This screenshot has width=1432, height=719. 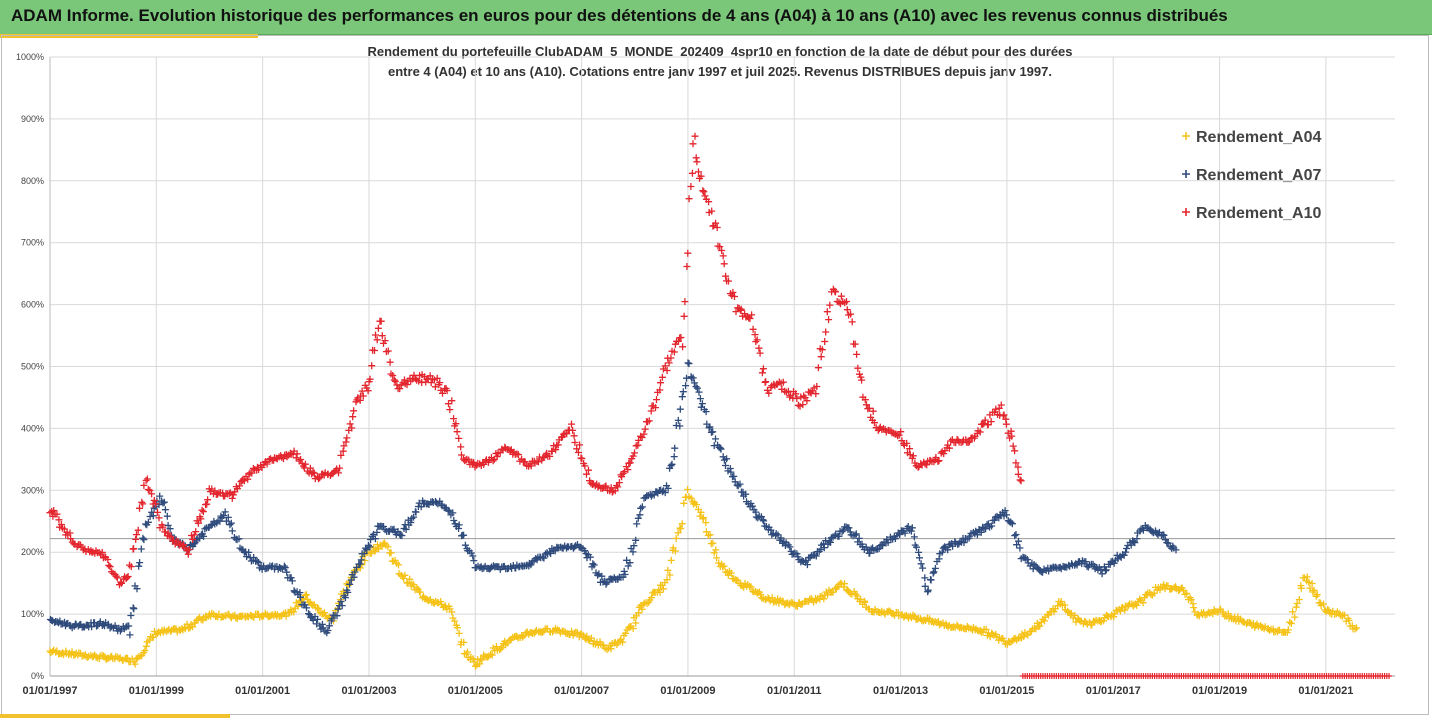 What do you see at coordinates (30, 57) in the screenshot?
I see `y-tick-label: 1000%` at bounding box center [30, 57].